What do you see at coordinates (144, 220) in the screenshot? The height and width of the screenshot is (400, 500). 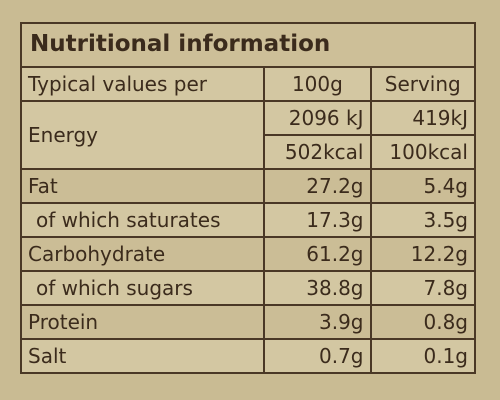 I see `nutrient-label: of which saturates` at bounding box center [144, 220].